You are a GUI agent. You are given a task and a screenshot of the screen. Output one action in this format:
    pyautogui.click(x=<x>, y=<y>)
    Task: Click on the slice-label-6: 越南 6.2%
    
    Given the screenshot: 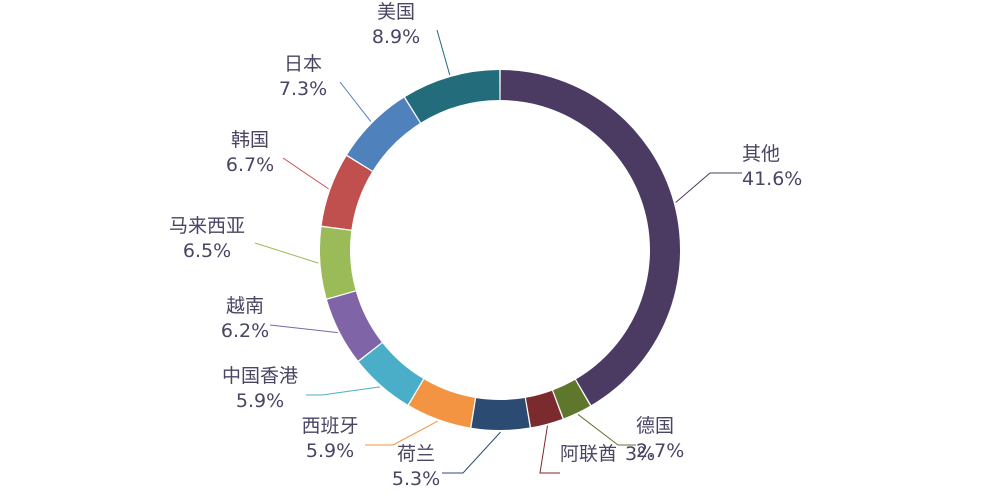 What is the action you would take?
    pyautogui.click(x=245, y=318)
    